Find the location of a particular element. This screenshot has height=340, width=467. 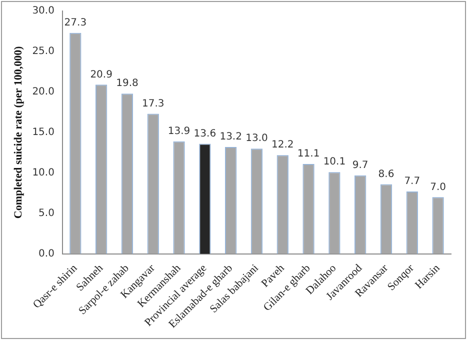

data-label: 13.0 is located at coordinates (257, 138).